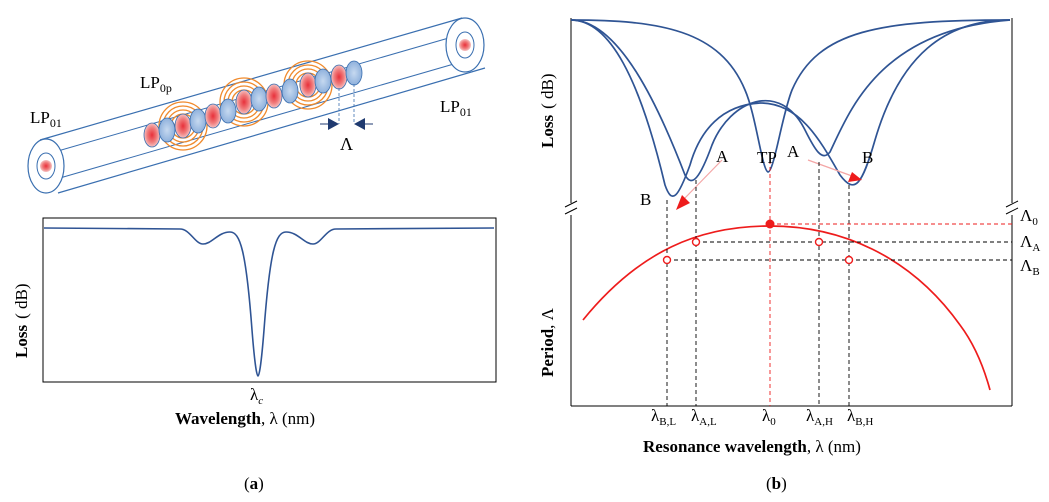 This screenshot has width=1049, height=502. I want to click on period-arrow-left, so click(333, 124).